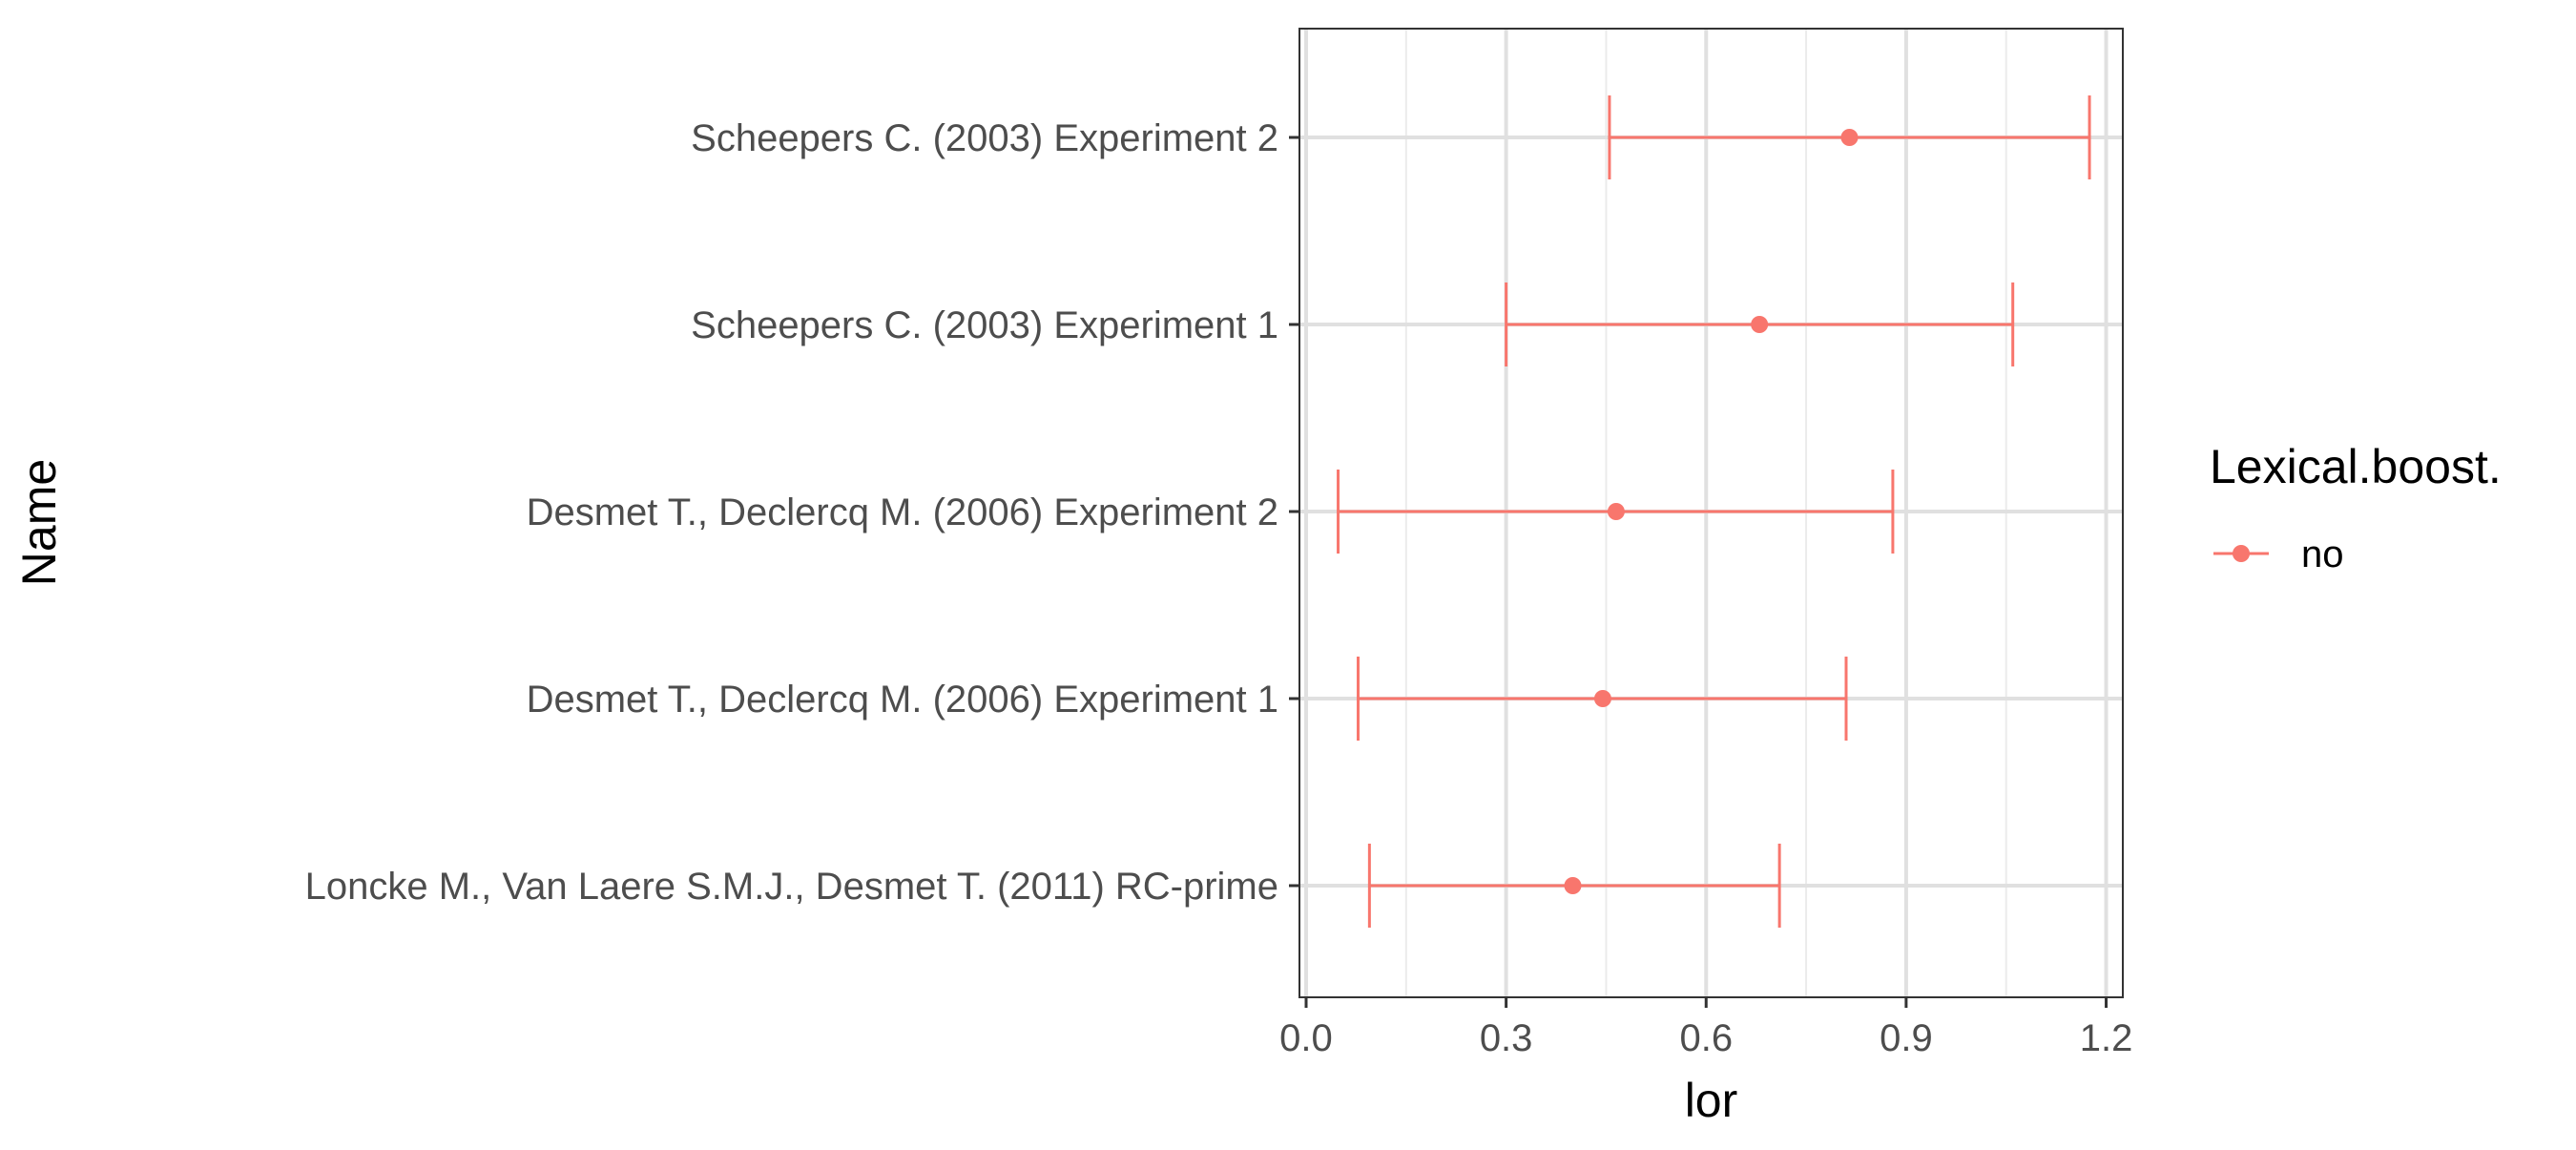 This screenshot has height=1150, width=2576. Describe the element at coordinates (2356, 507) in the screenshot. I see `legend: Lexical.boost. no` at that location.